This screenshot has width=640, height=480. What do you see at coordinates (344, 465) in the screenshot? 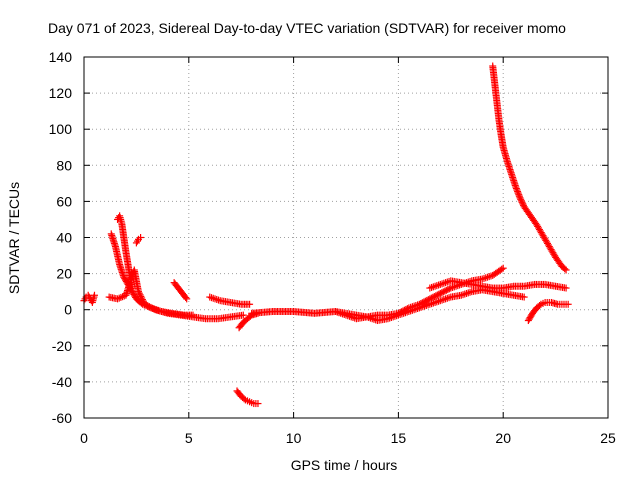
I see `x-axis-title: GPS time / hours` at bounding box center [344, 465].